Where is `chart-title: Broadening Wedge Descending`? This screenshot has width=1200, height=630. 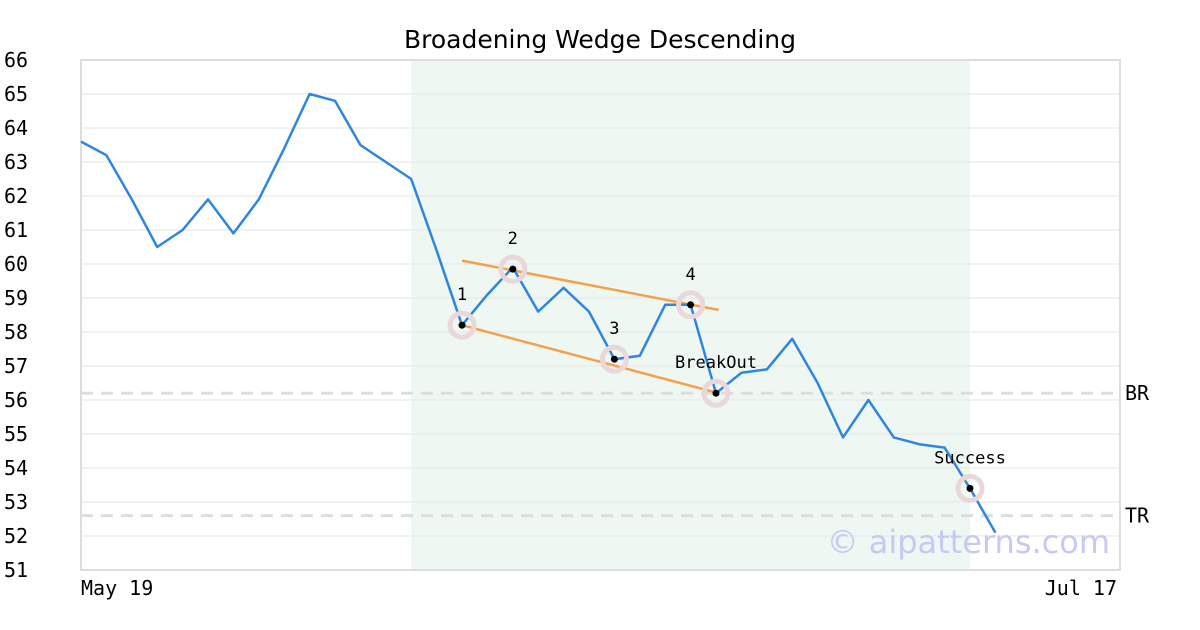
chart-title: Broadening Wedge Descending is located at coordinates (600, 39).